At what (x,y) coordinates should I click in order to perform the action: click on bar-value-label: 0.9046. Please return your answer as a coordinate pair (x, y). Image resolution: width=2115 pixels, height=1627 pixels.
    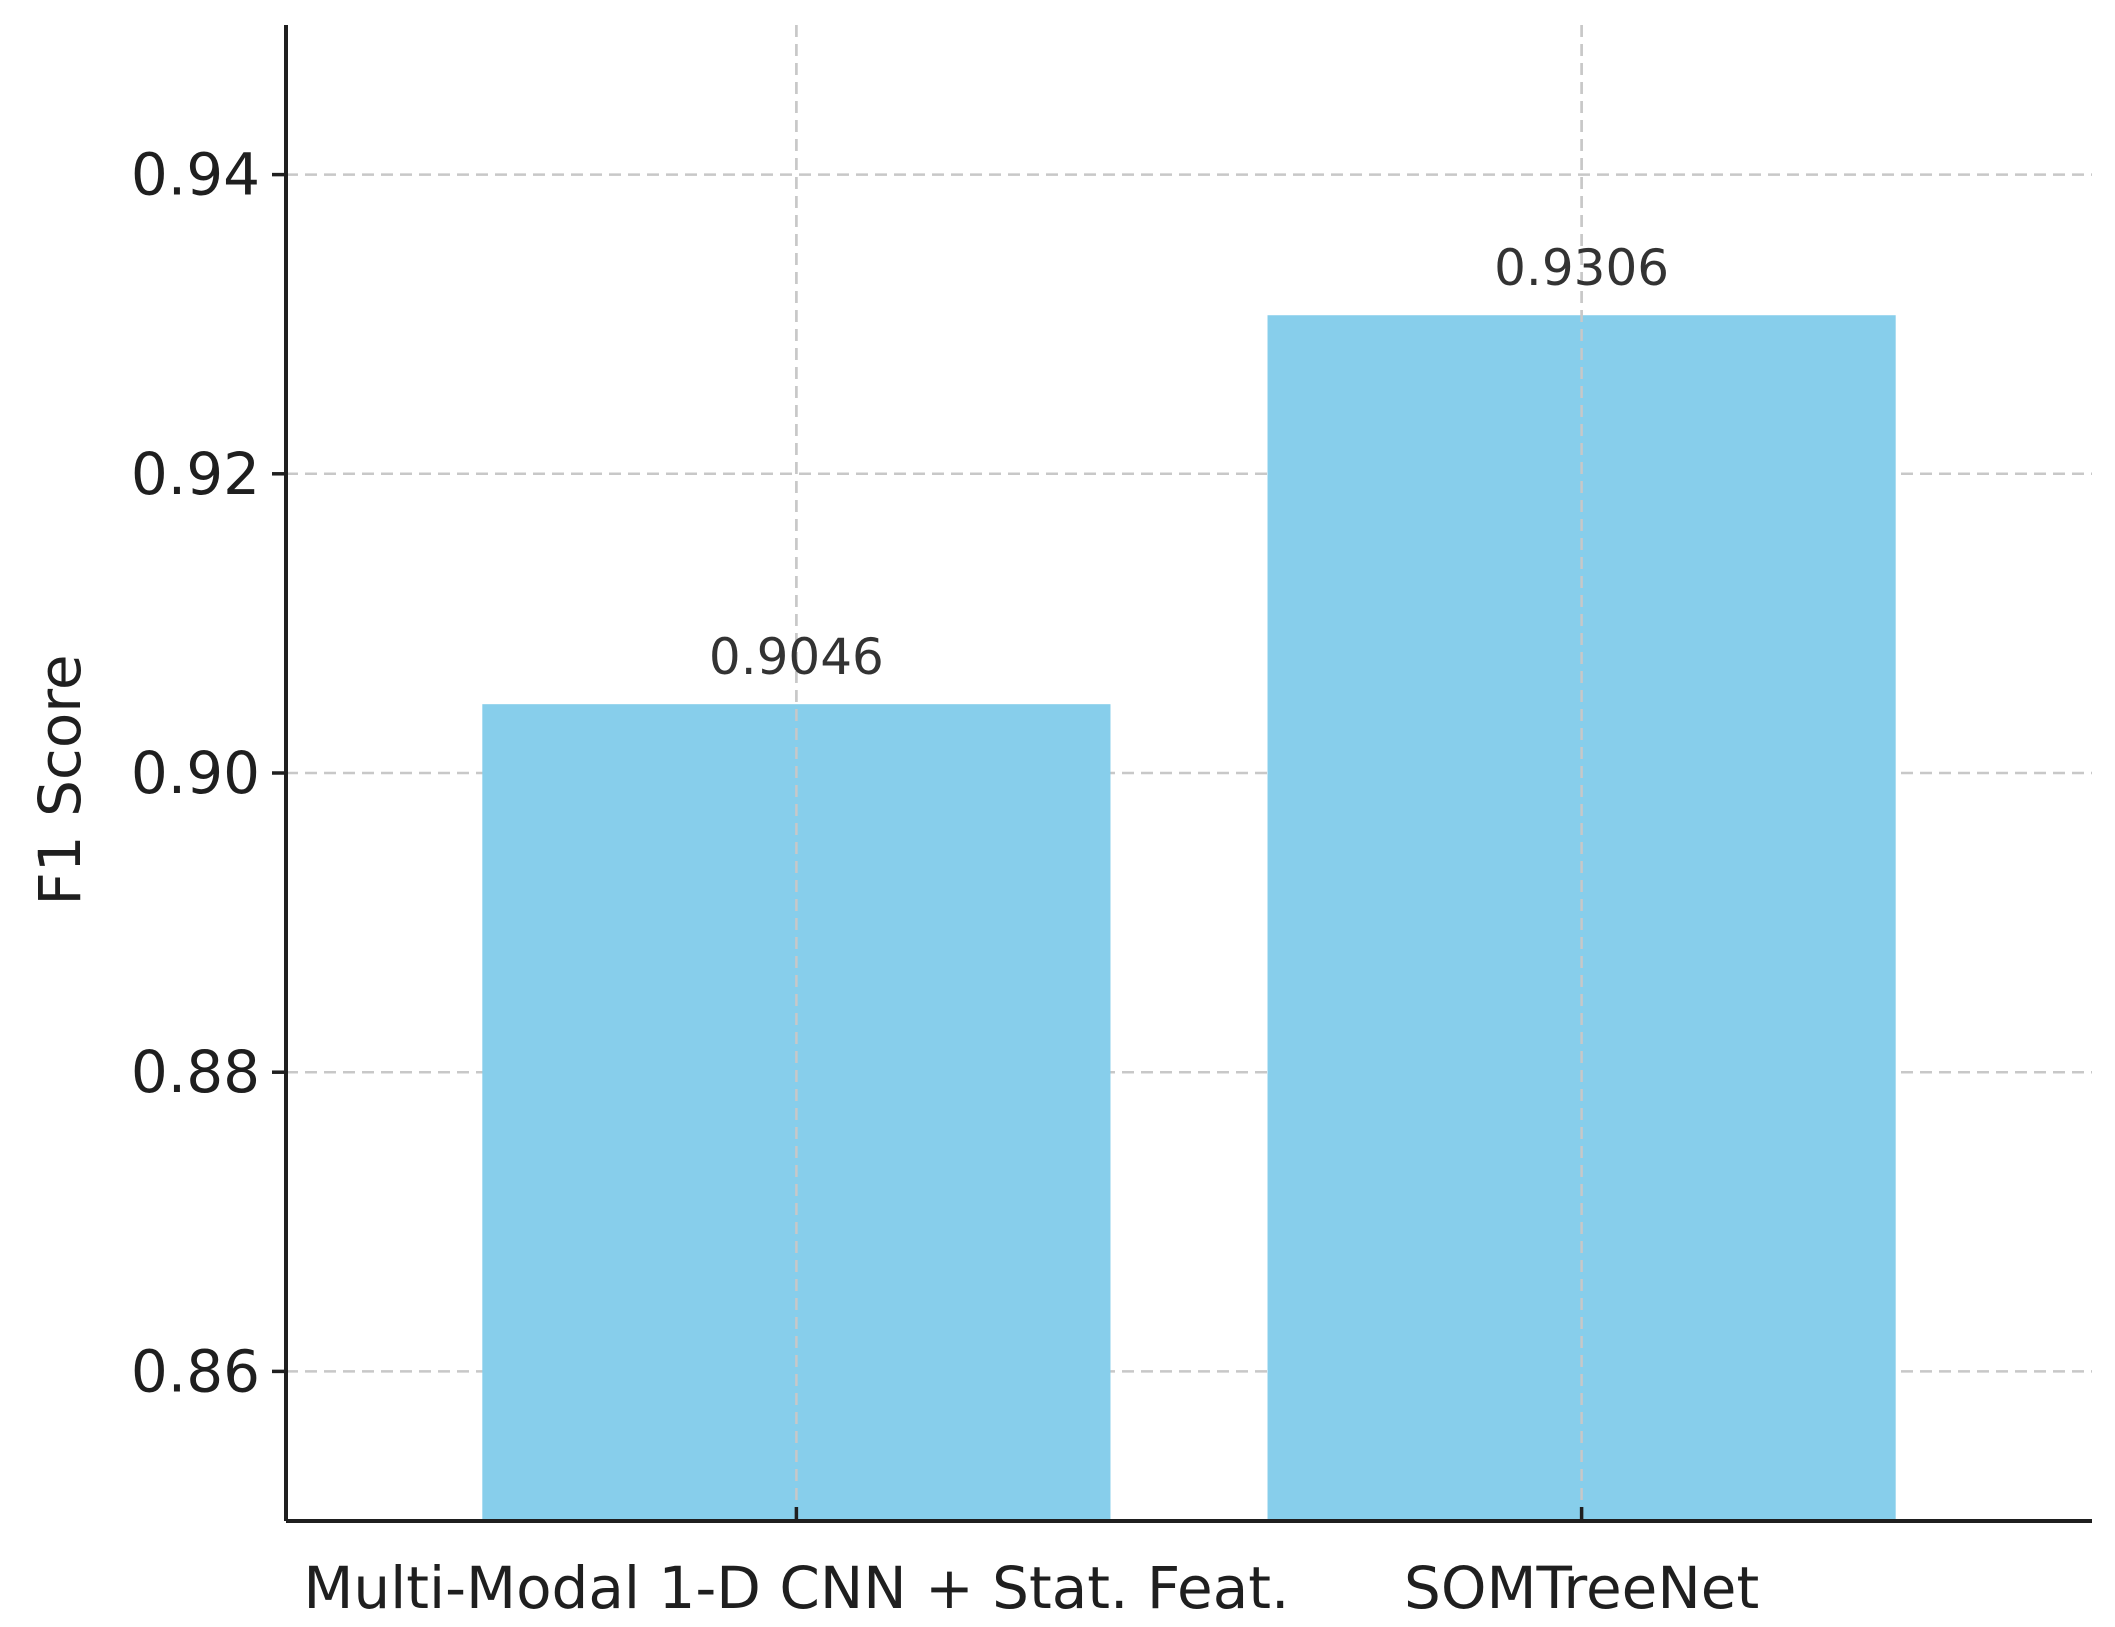
    Looking at the image, I should click on (796, 657).